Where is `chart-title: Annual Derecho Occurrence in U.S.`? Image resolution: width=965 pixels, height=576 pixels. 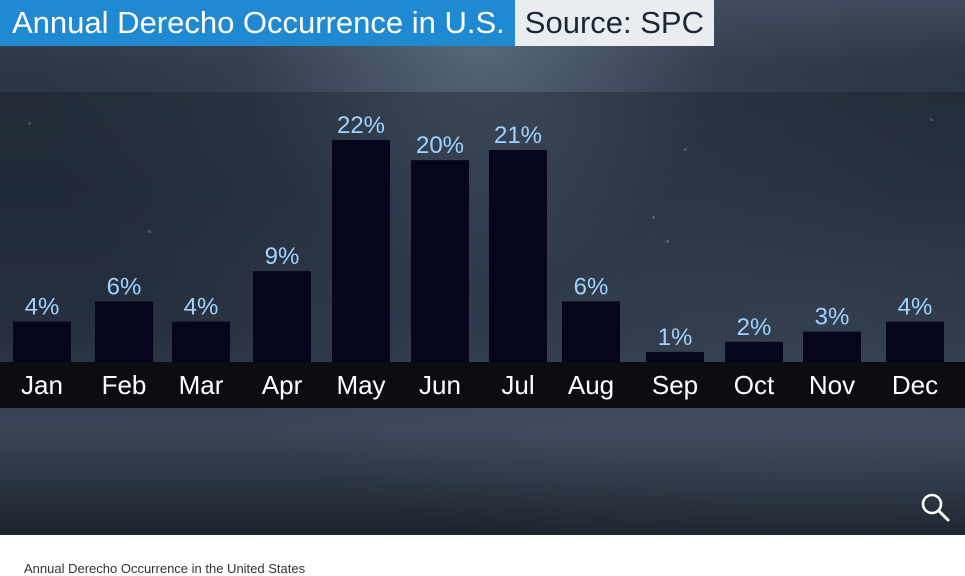 chart-title: Annual Derecho Occurrence in U.S. is located at coordinates (257, 23).